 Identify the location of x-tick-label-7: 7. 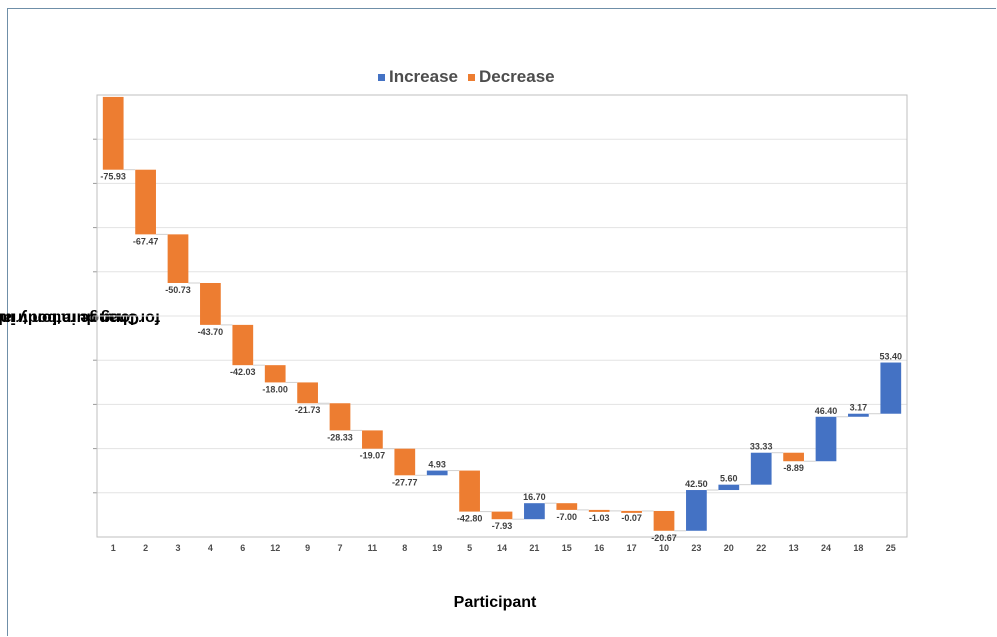
(339, 548).